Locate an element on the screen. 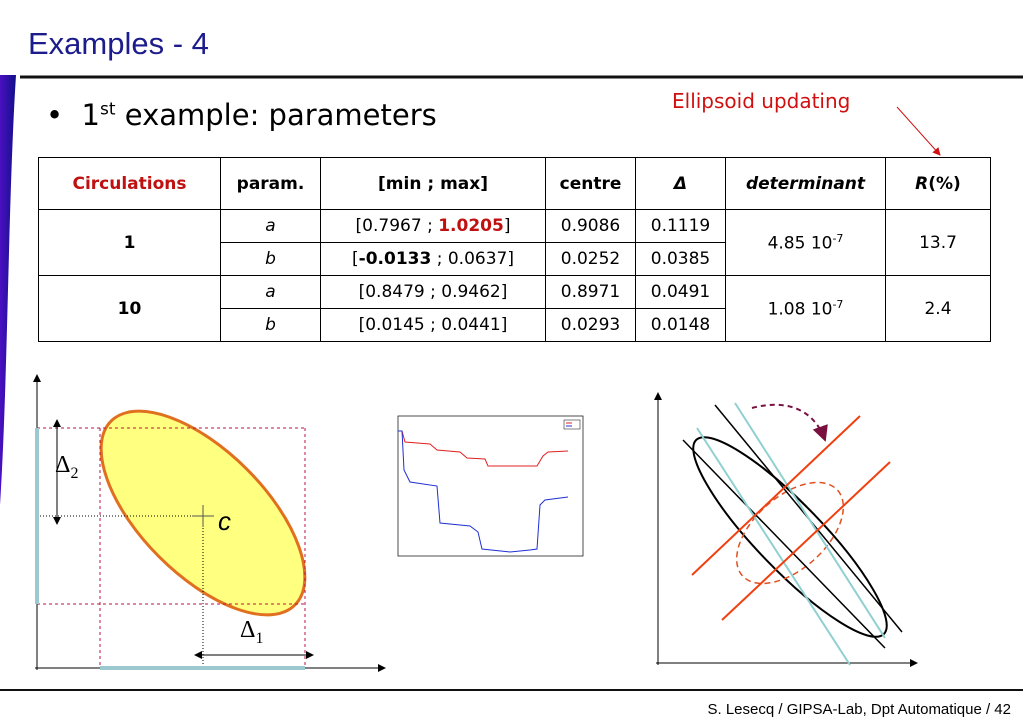  delta: 0.1119 is located at coordinates (680, 226).